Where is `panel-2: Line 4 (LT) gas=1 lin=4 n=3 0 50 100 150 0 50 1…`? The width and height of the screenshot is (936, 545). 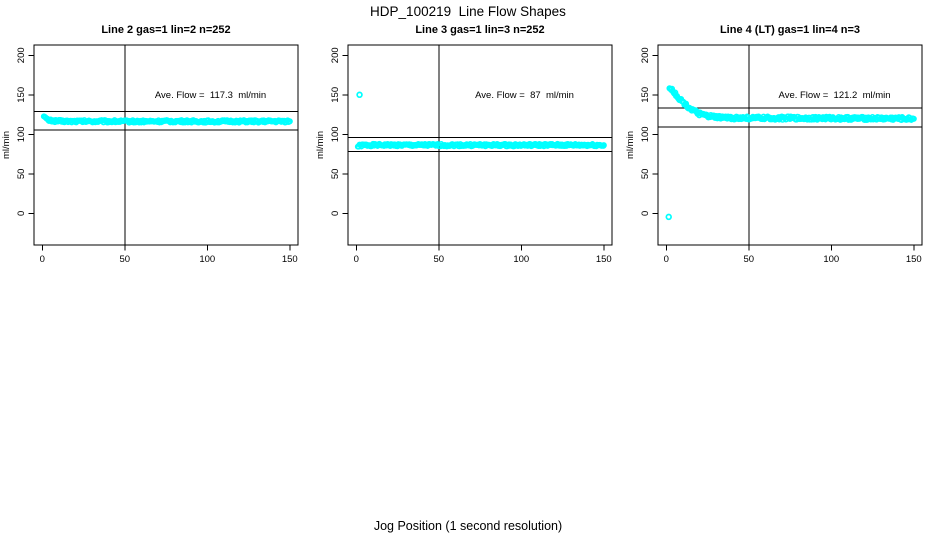 panel-2: Line 4 (LT) gas=1 lin=4 n=3 0 50 100 150 0 50 1… is located at coordinates (774, 144).